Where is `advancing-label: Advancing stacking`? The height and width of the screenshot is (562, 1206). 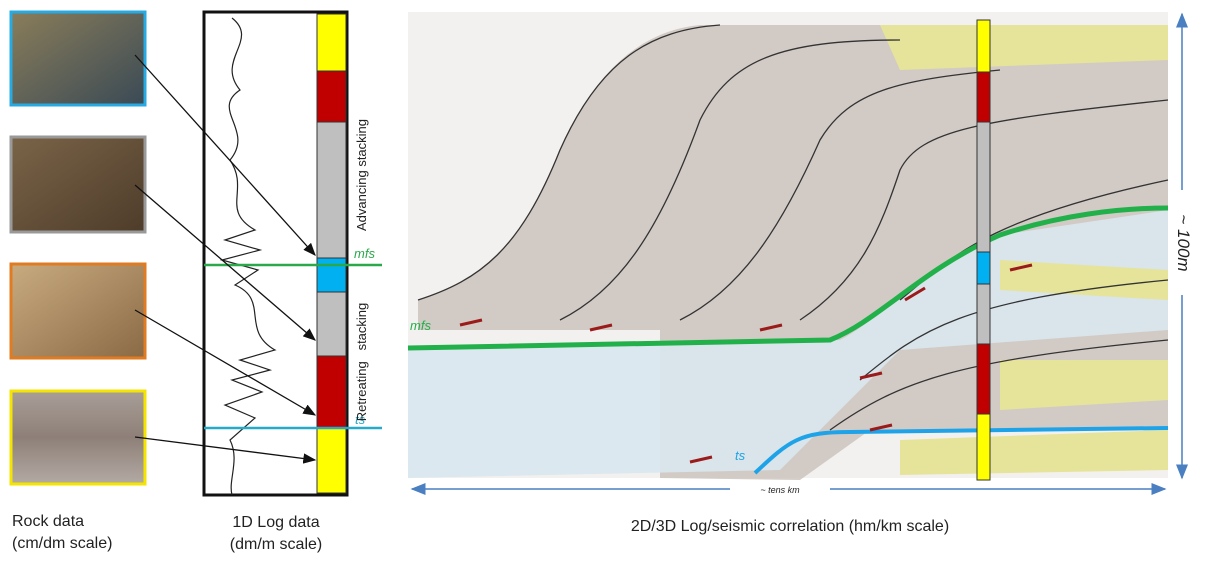
advancing-label: Advancing stacking is located at coordinates (361, 175).